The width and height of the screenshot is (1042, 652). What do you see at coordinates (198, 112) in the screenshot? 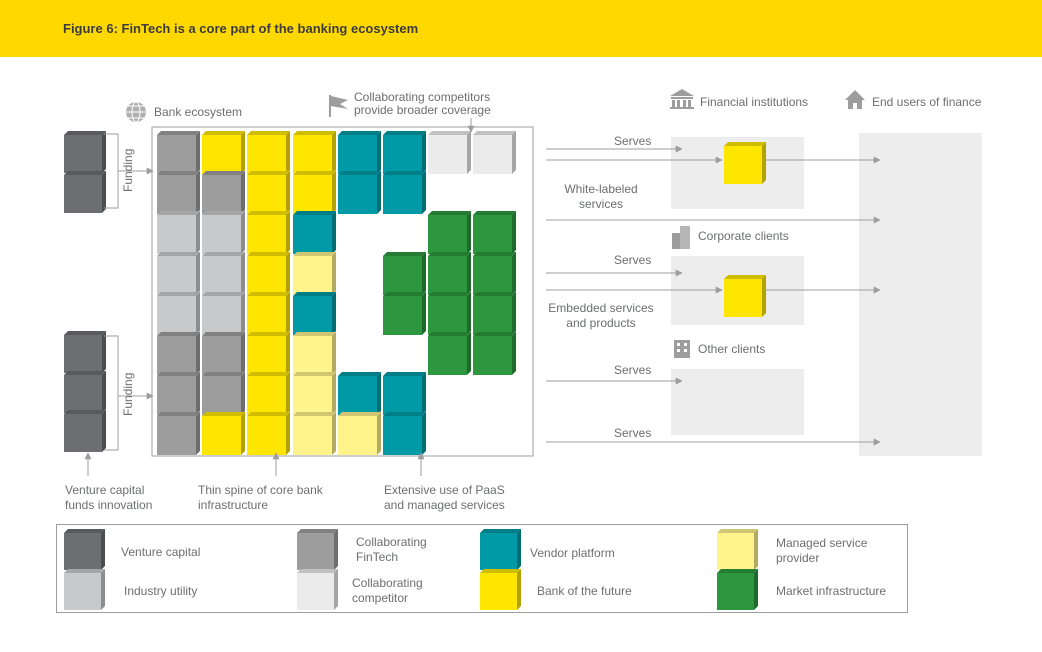
I see `bank-ecosystem-label: Bank ecosystem` at bounding box center [198, 112].